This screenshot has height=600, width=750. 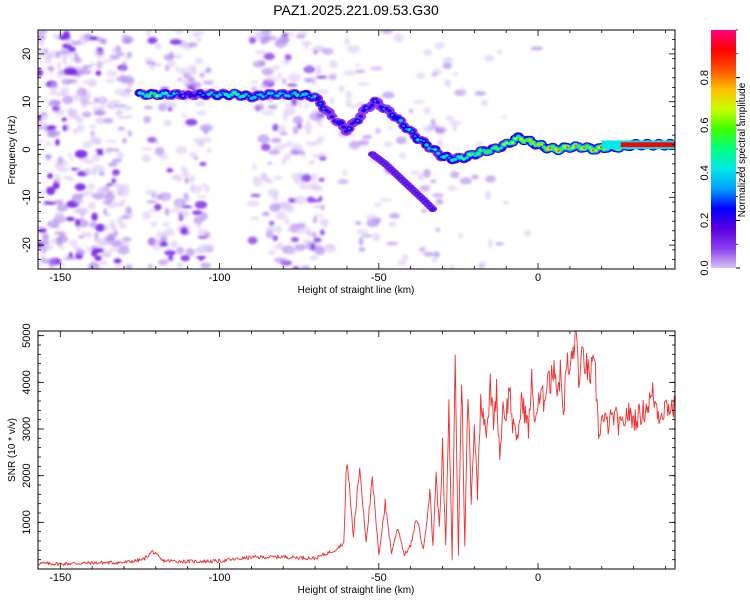 What do you see at coordinates (723, 149) in the screenshot?
I see `colorbar-scale` at bounding box center [723, 149].